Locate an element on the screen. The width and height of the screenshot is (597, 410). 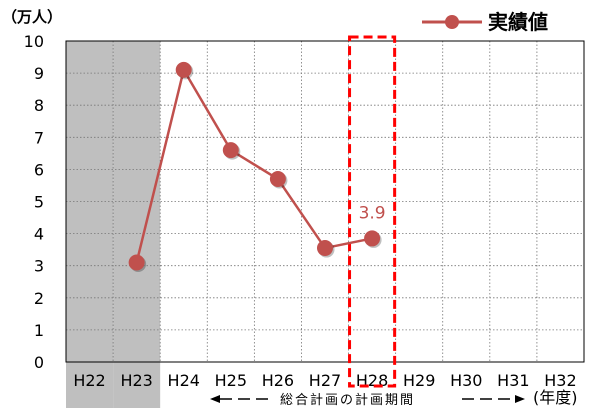
period-label: 総合計画の計画期間 is located at coordinates (347, 400).